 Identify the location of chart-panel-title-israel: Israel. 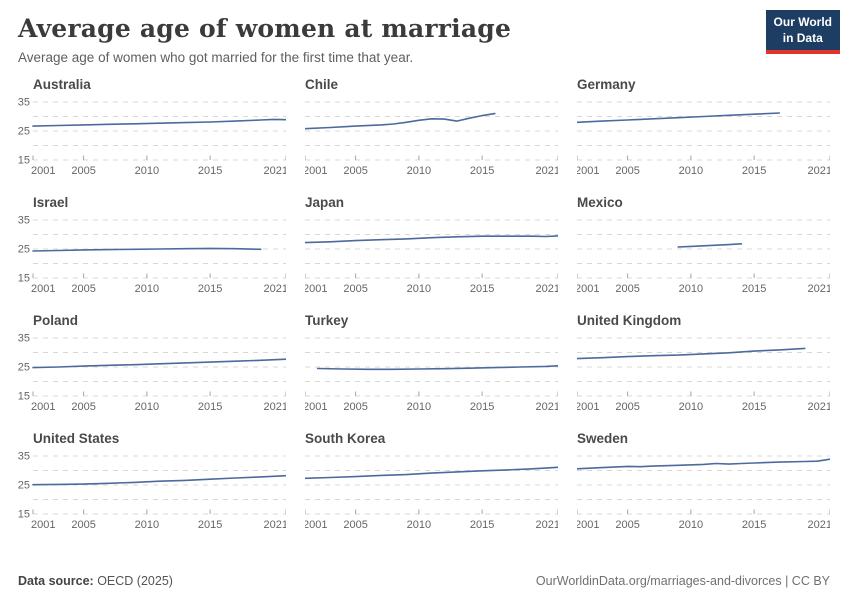
(51, 202).